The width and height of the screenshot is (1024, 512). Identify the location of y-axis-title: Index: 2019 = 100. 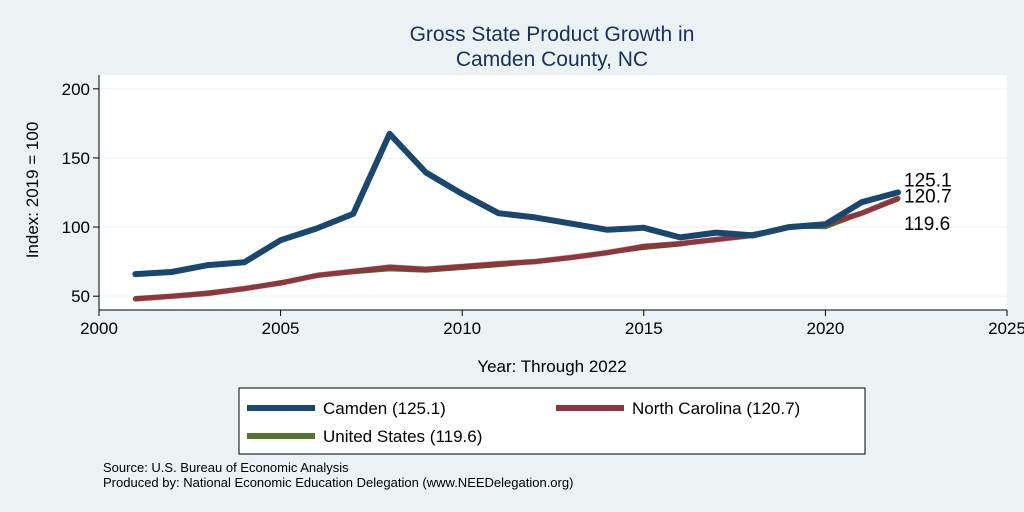
(32, 190).